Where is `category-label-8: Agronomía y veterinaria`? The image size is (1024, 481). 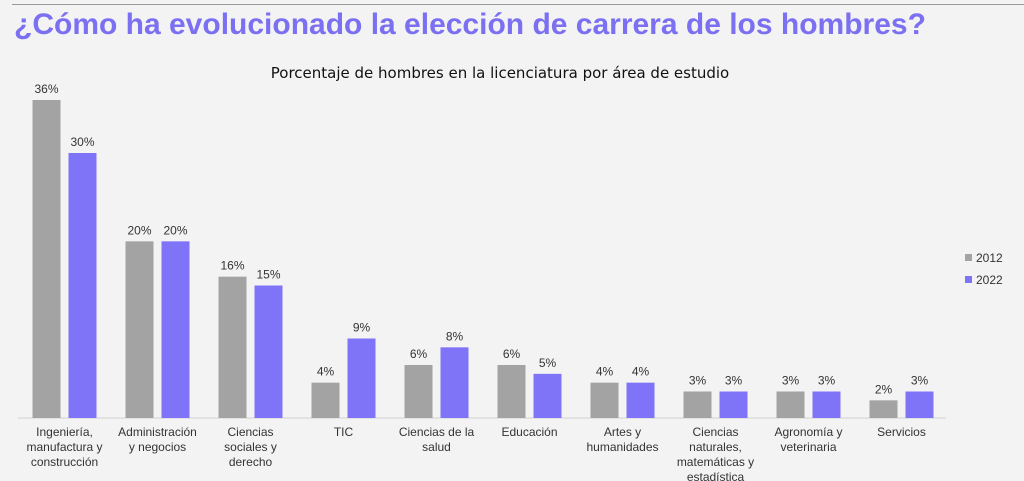 category-label-8: Agronomía y veterinaria is located at coordinates (808, 439).